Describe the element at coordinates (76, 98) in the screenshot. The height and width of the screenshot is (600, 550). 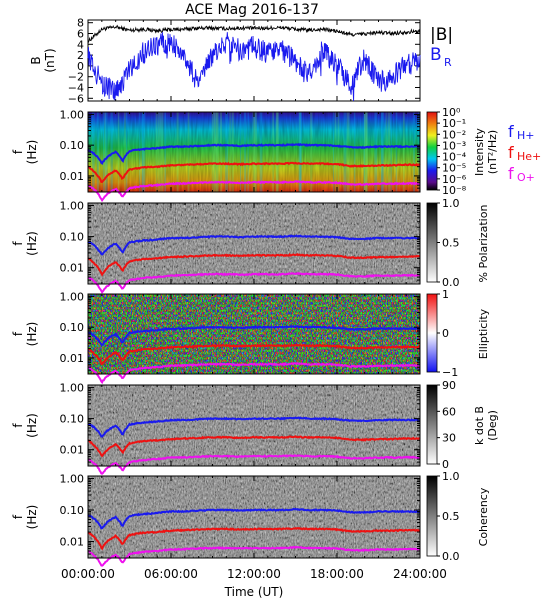
I see `y-tick-label: −6` at that location.